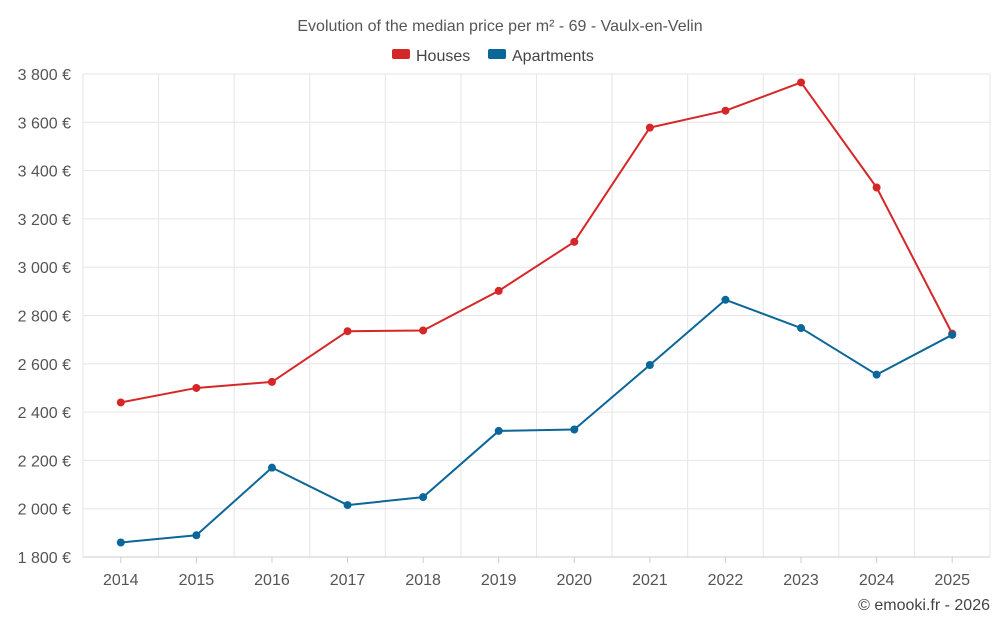 The width and height of the screenshot is (1000, 625). Describe the element at coordinates (44, 123) in the screenshot. I see `y-tick-label: 3 600 €` at that location.